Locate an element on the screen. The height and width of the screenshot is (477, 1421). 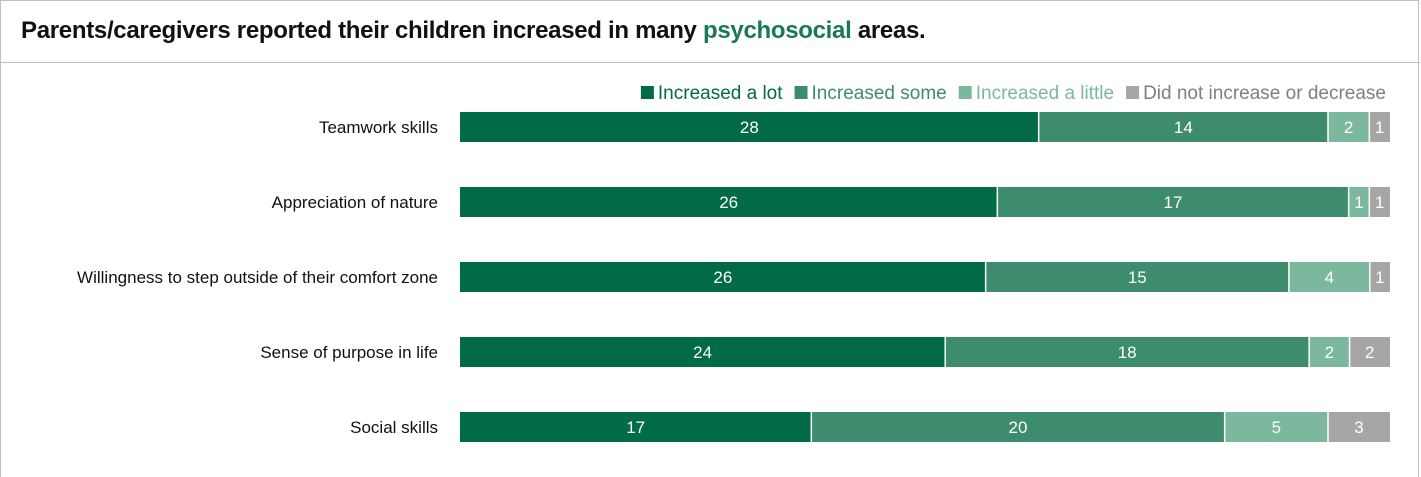
value-label-social-skills-did-not-increase-or-decrease: 3 is located at coordinates (1358, 427).